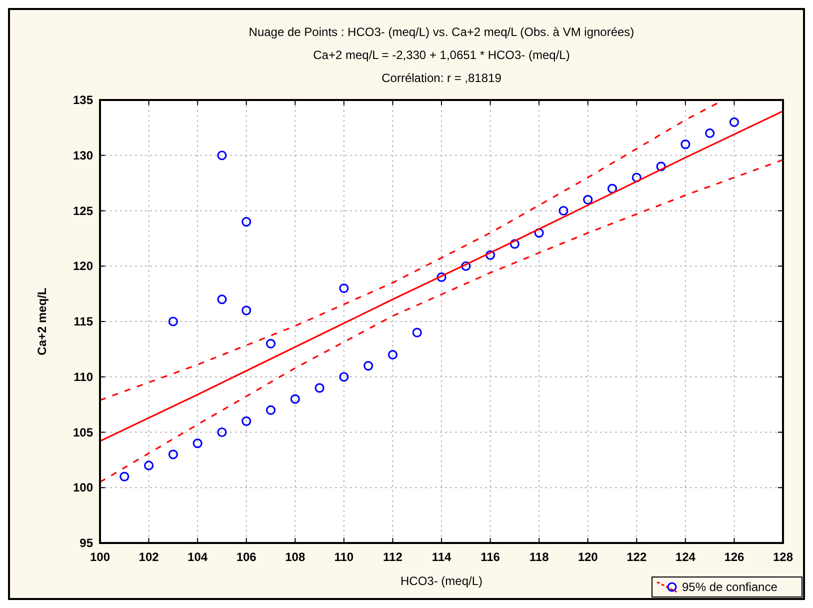 The width and height of the screenshot is (813, 608). What do you see at coordinates (539, 557) in the screenshot?
I see `x-tick-label: 118` at bounding box center [539, 557].